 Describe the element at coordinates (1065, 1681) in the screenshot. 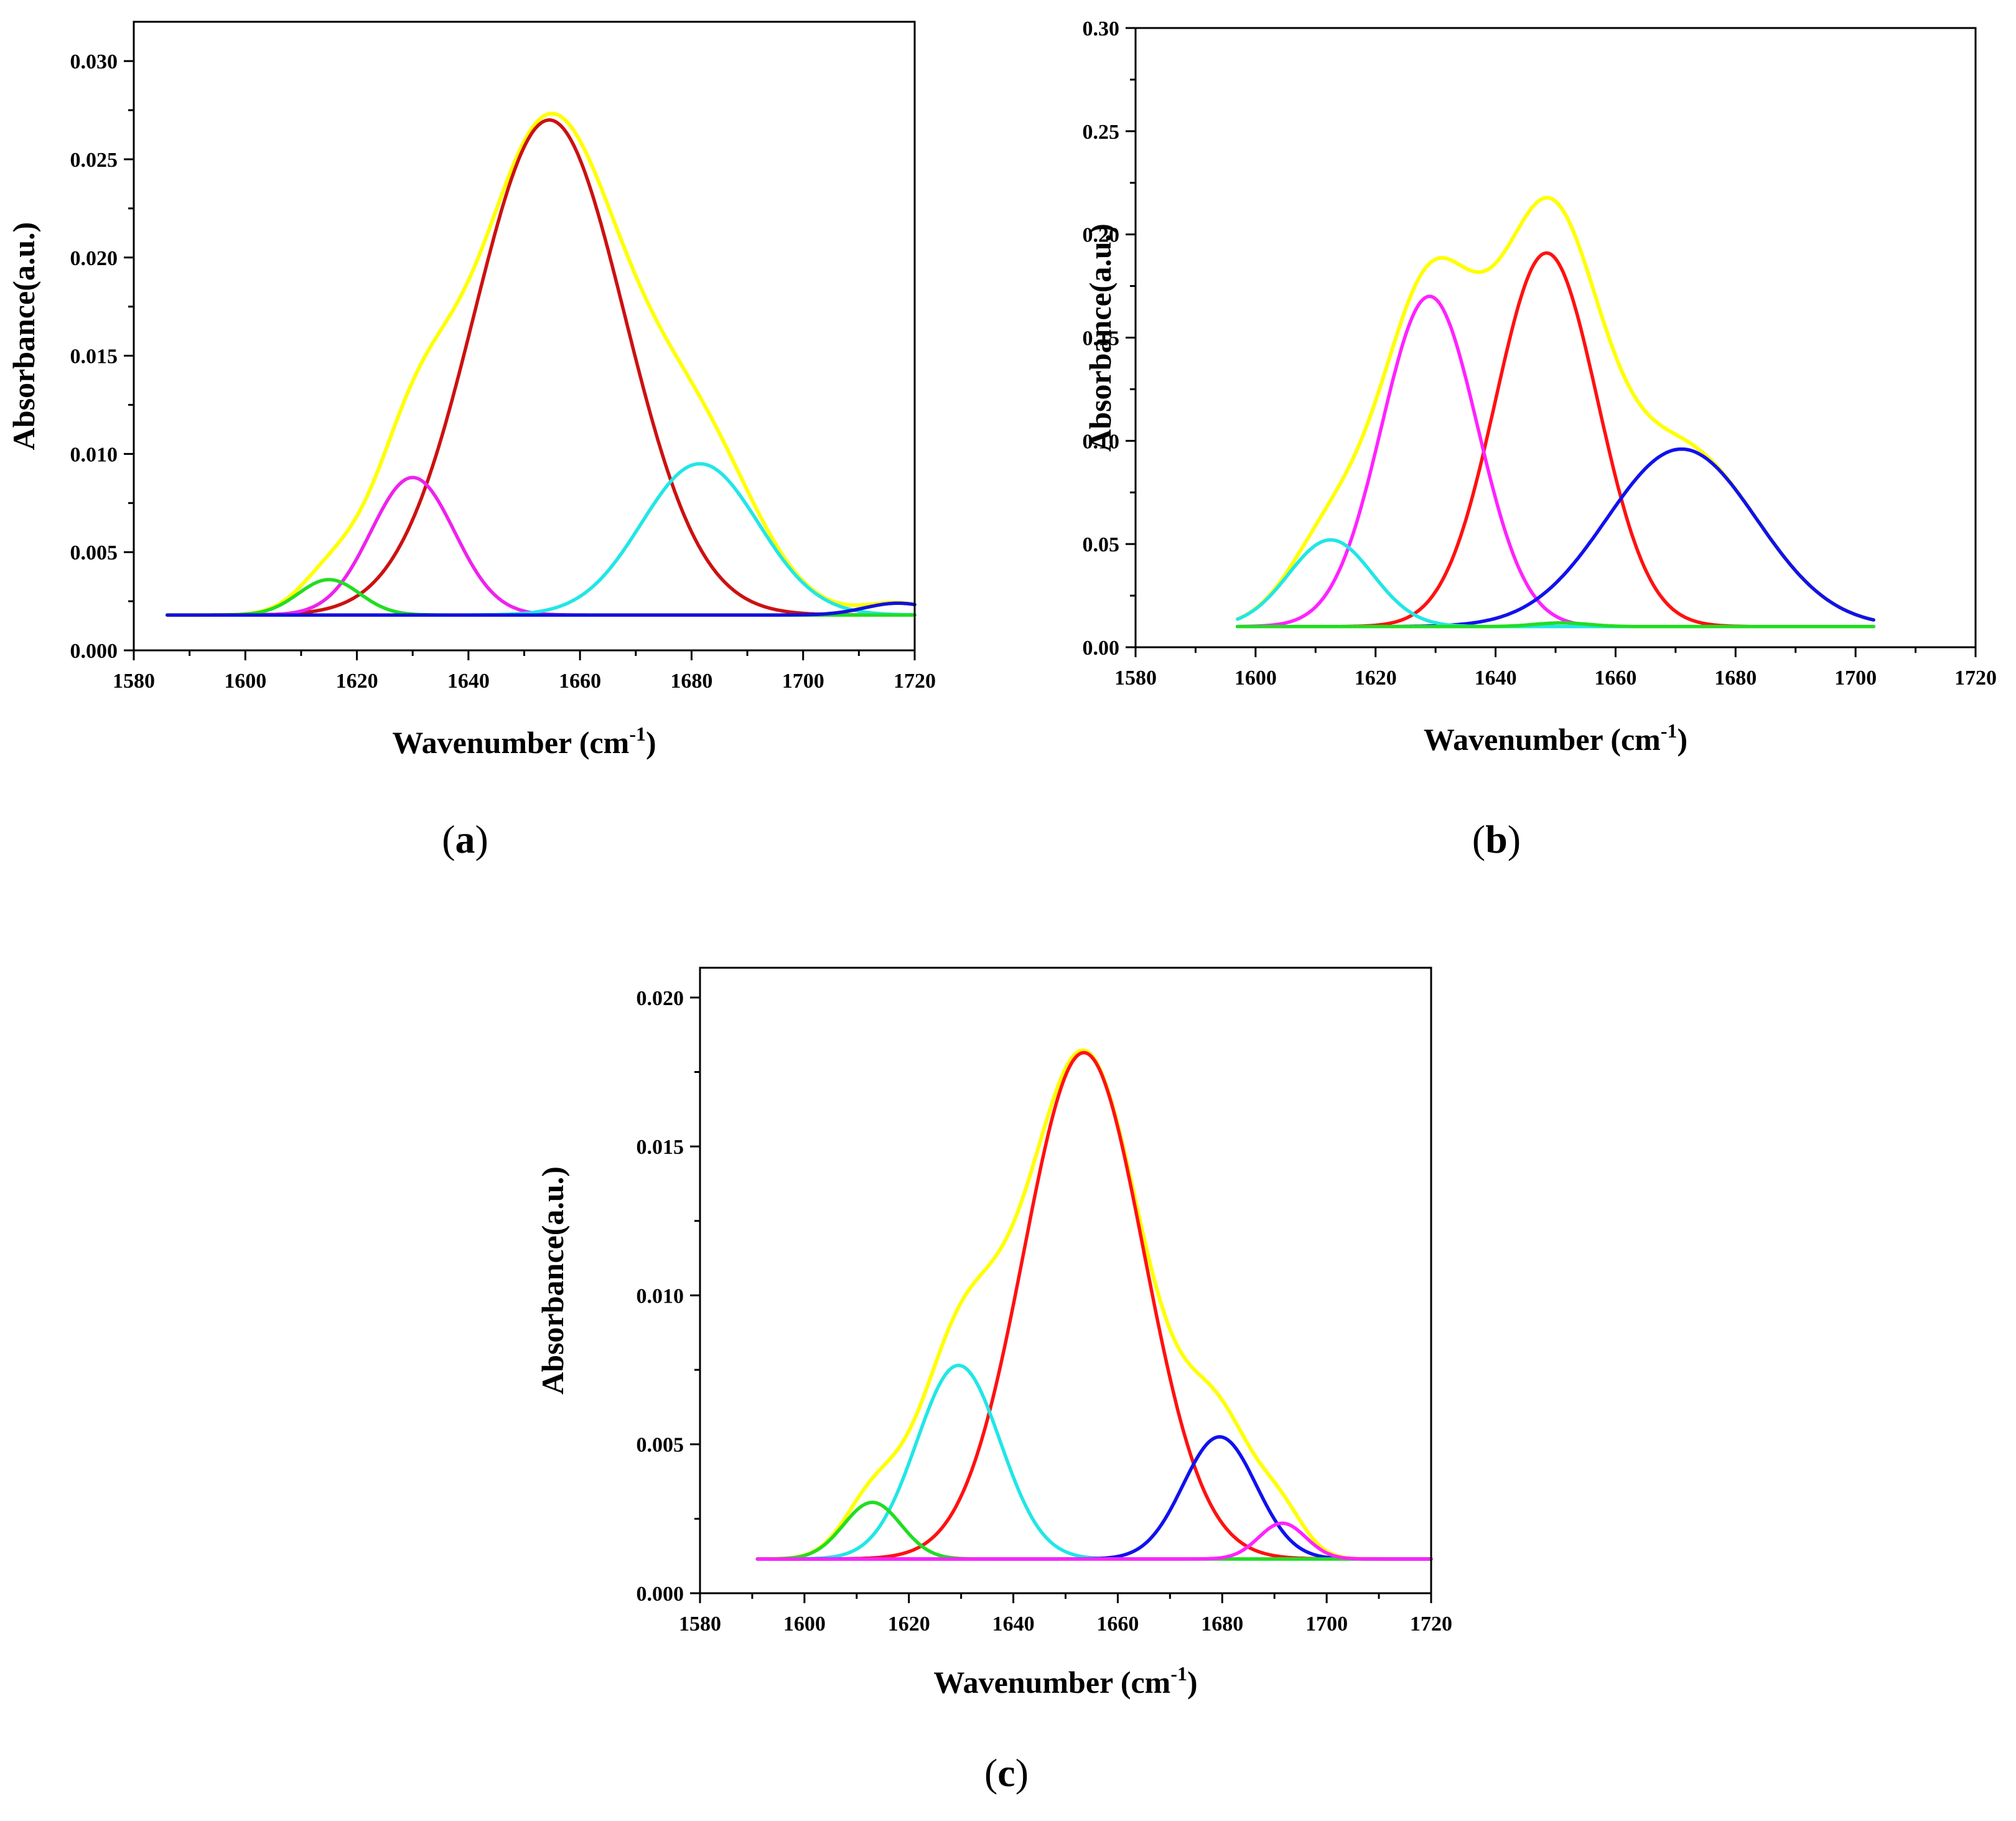

I see `chart-c-x-axis-title: Wavenumber (cm-1)` at that location.